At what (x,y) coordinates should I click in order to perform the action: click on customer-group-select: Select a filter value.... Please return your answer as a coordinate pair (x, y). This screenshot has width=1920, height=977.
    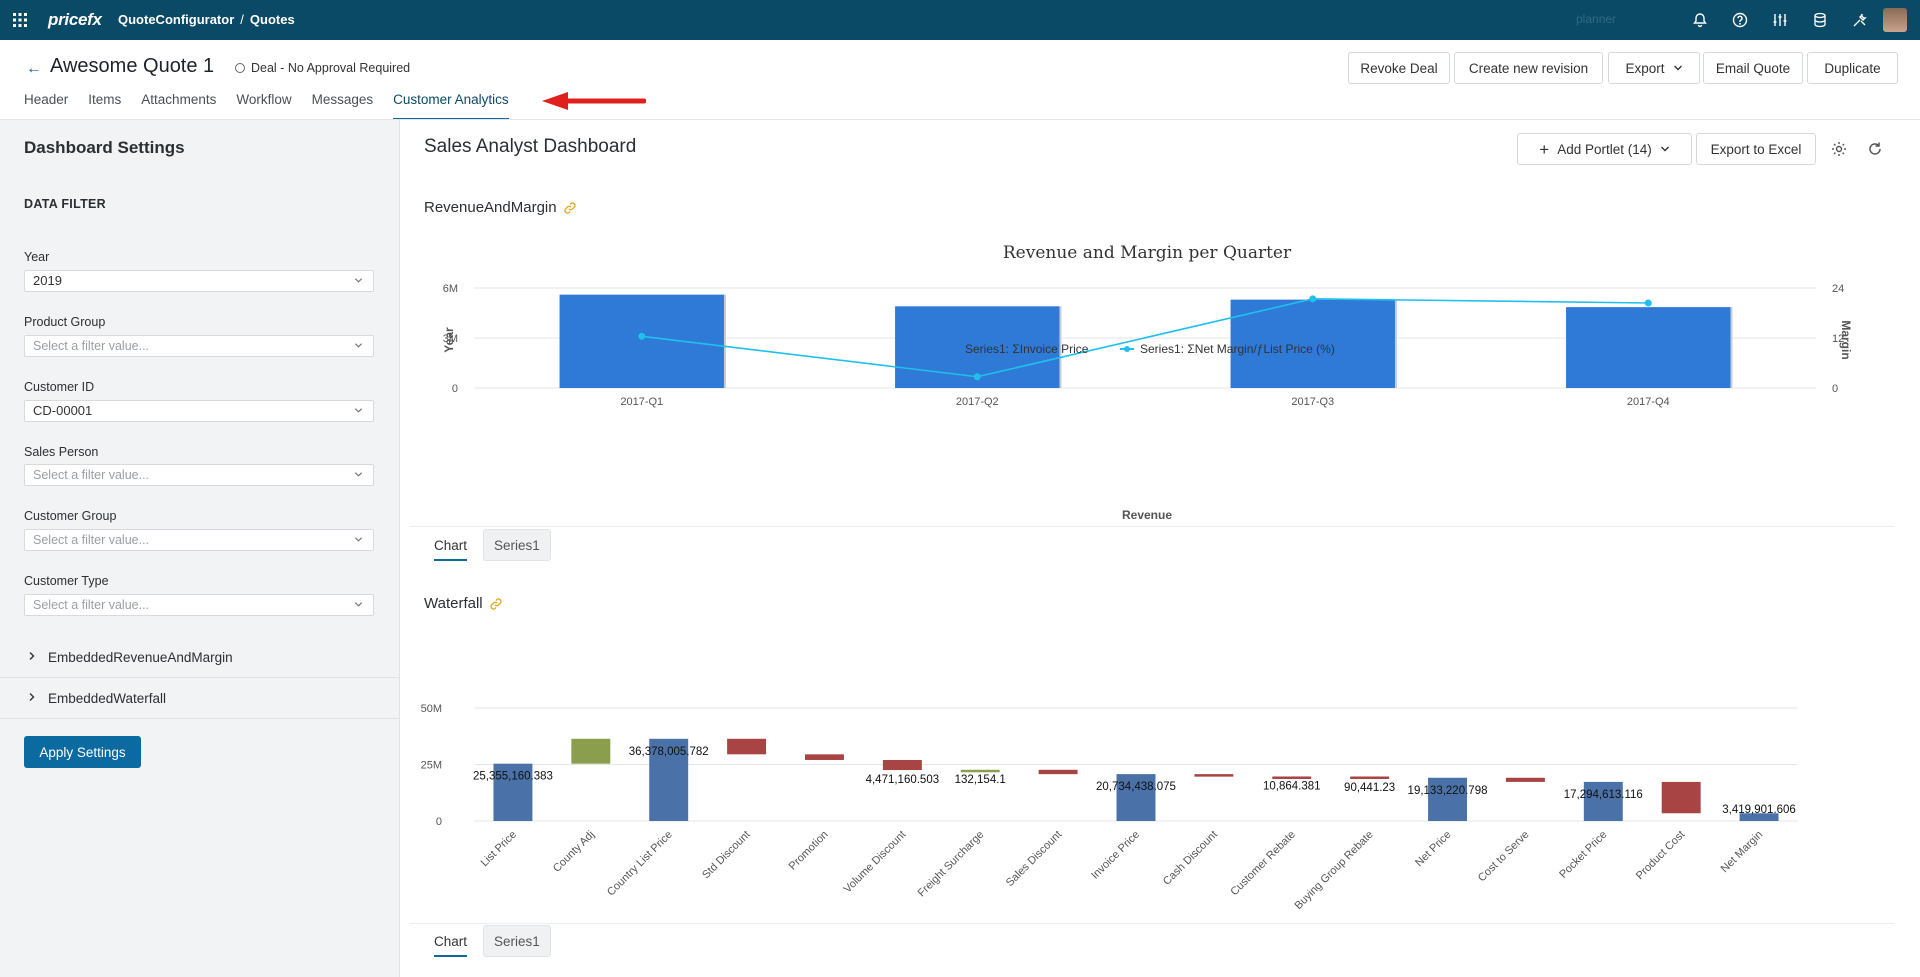
    Looking at the image, I should click on (199, 540).